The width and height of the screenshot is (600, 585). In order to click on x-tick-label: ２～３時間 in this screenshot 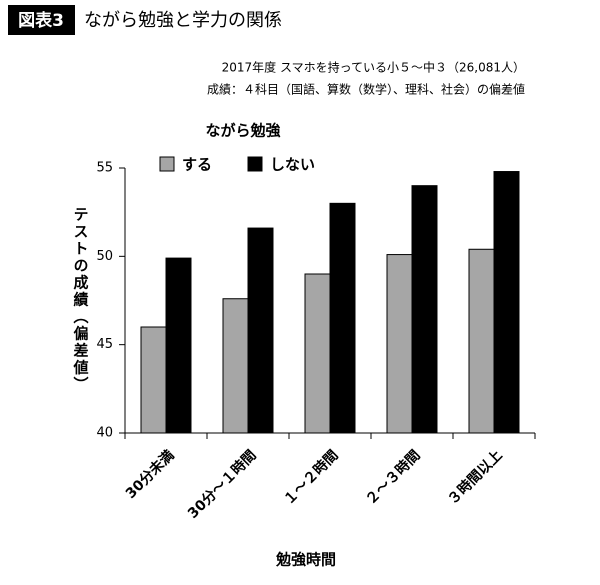, I will do `click(393, 478)`.